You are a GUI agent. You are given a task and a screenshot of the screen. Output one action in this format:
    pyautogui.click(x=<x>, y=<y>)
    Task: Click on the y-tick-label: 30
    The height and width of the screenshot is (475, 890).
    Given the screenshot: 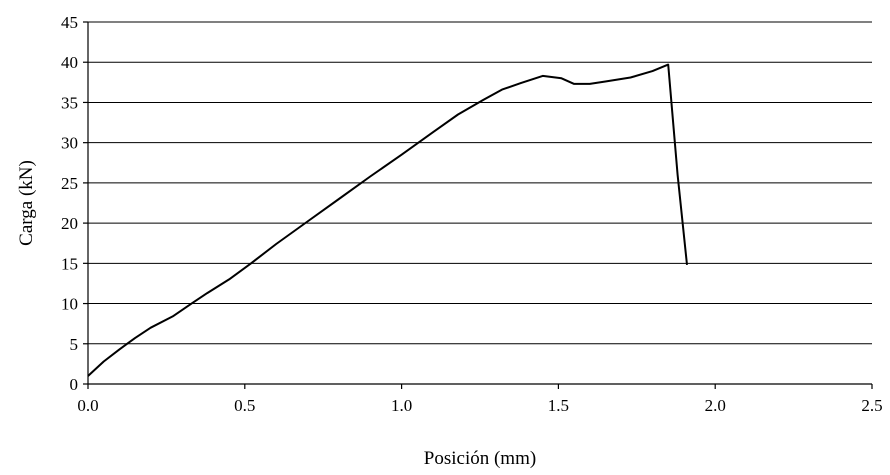 What is the action you would take?
    pyautogui.click(x=69, y=143)
    